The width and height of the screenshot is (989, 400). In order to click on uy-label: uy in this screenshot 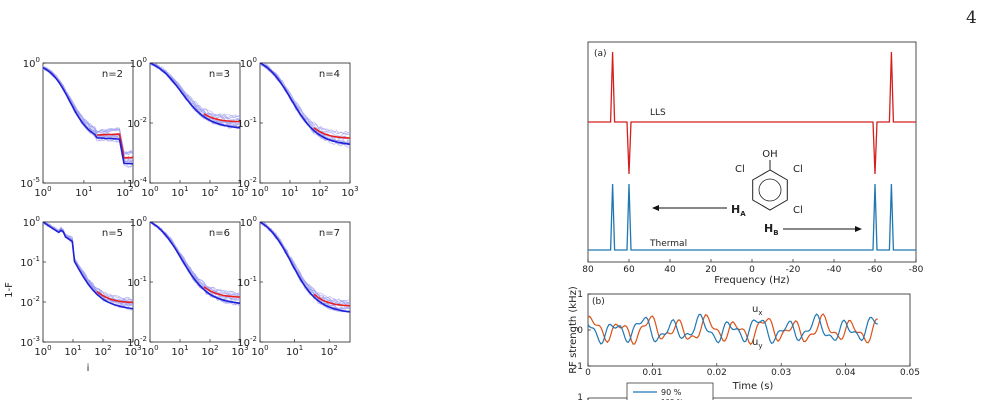, I will do `click(757, 343)`.